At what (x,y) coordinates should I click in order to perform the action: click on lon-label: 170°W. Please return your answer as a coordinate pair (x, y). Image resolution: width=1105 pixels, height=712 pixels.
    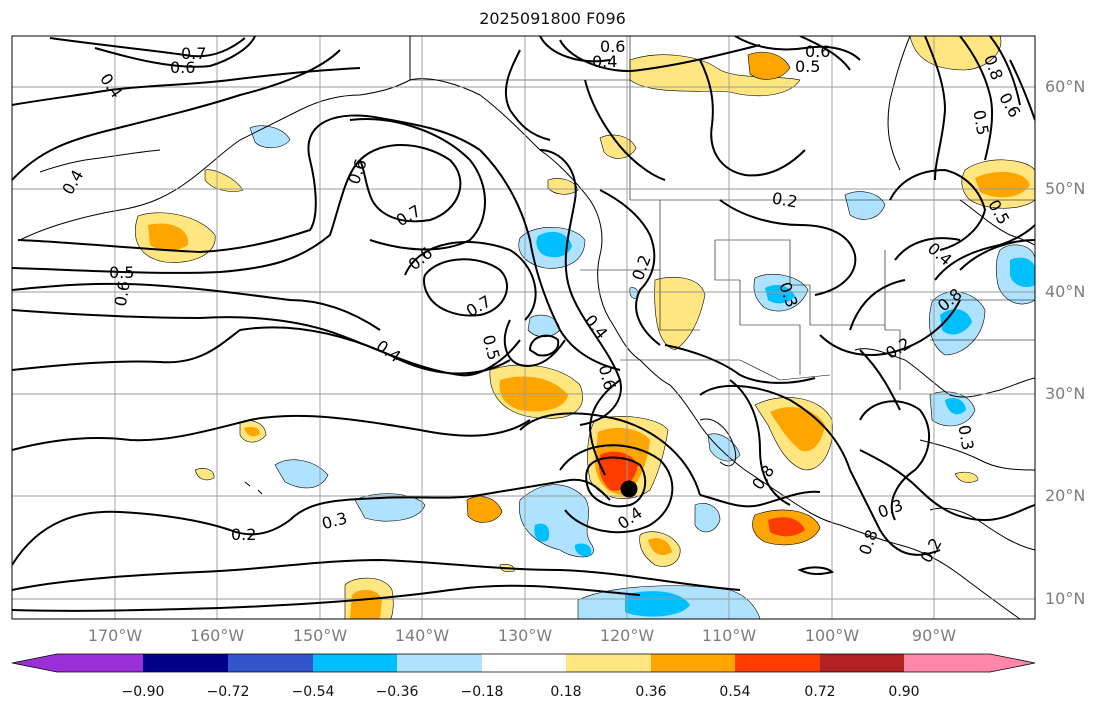
    Looking at the image, I should click on (115, 635).